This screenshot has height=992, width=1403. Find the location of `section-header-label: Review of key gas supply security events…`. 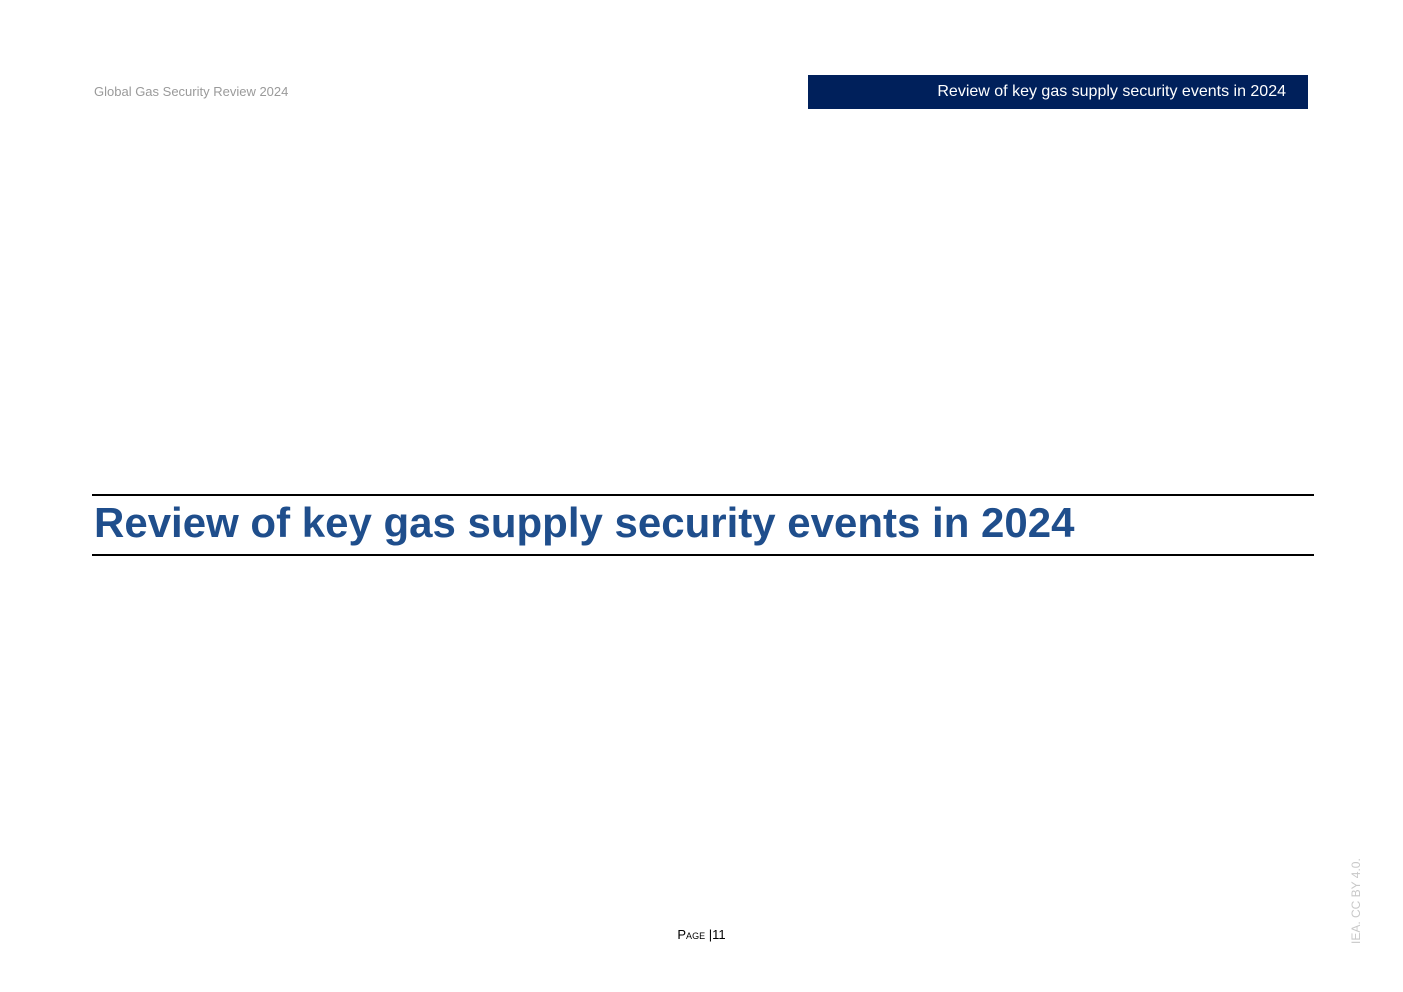

section-header-label: Review of key gas supply security events… is located at coordinates (1111, 91).